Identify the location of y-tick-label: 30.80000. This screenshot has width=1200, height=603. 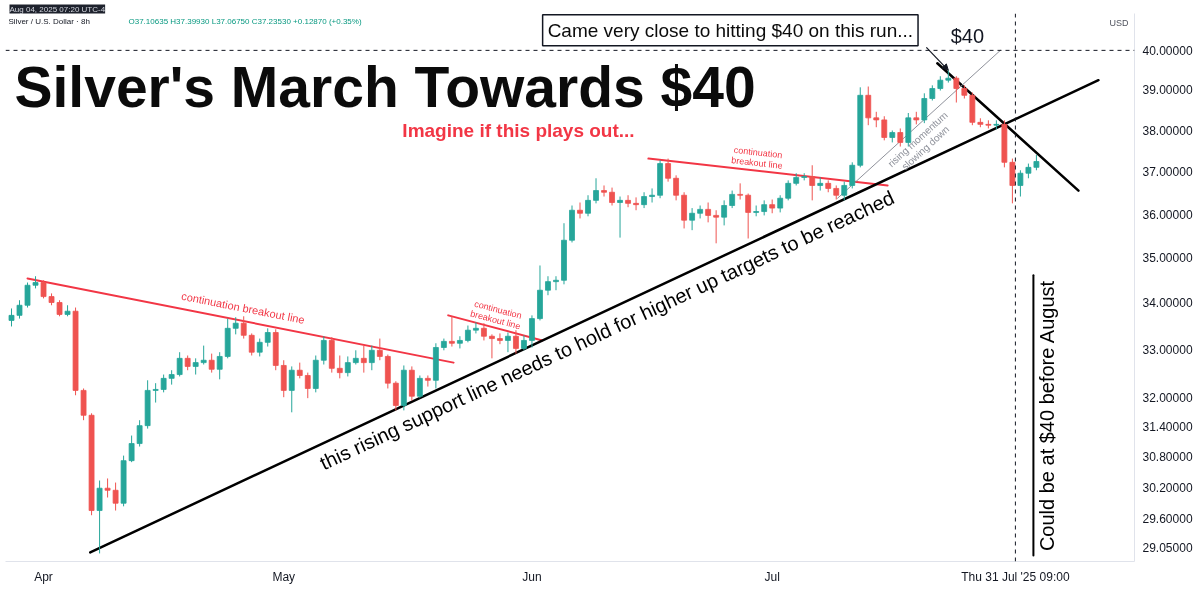
(1167, 457).